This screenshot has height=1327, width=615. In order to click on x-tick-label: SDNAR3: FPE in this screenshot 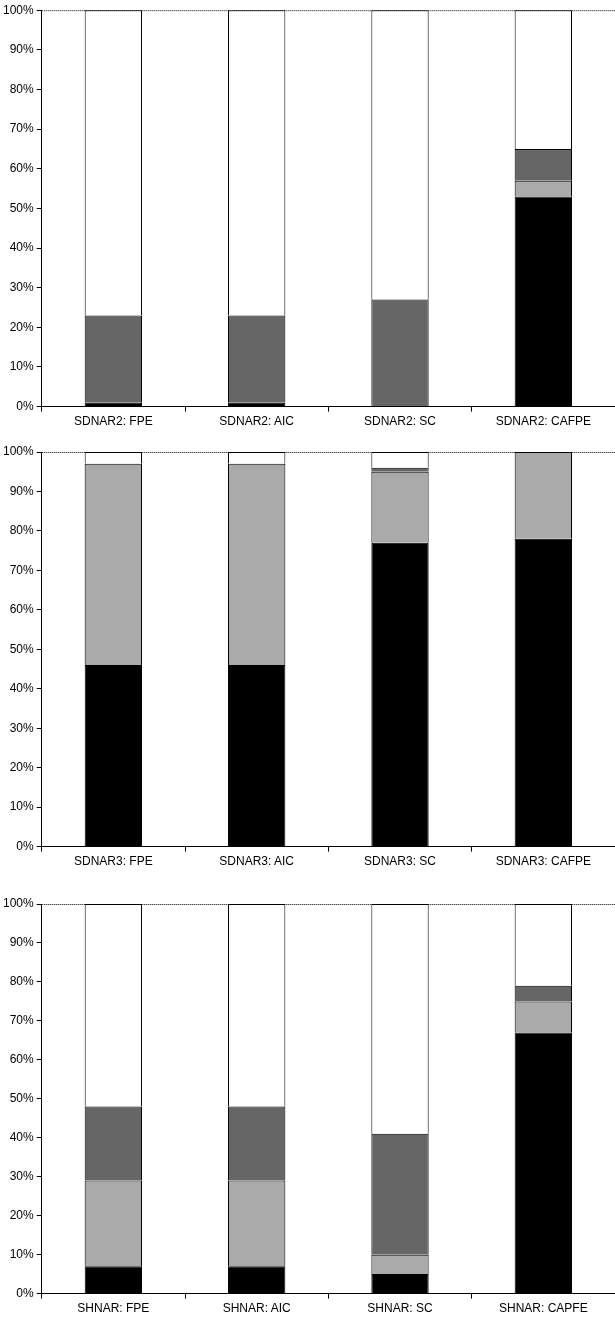, I will do `click(113, 861)`.